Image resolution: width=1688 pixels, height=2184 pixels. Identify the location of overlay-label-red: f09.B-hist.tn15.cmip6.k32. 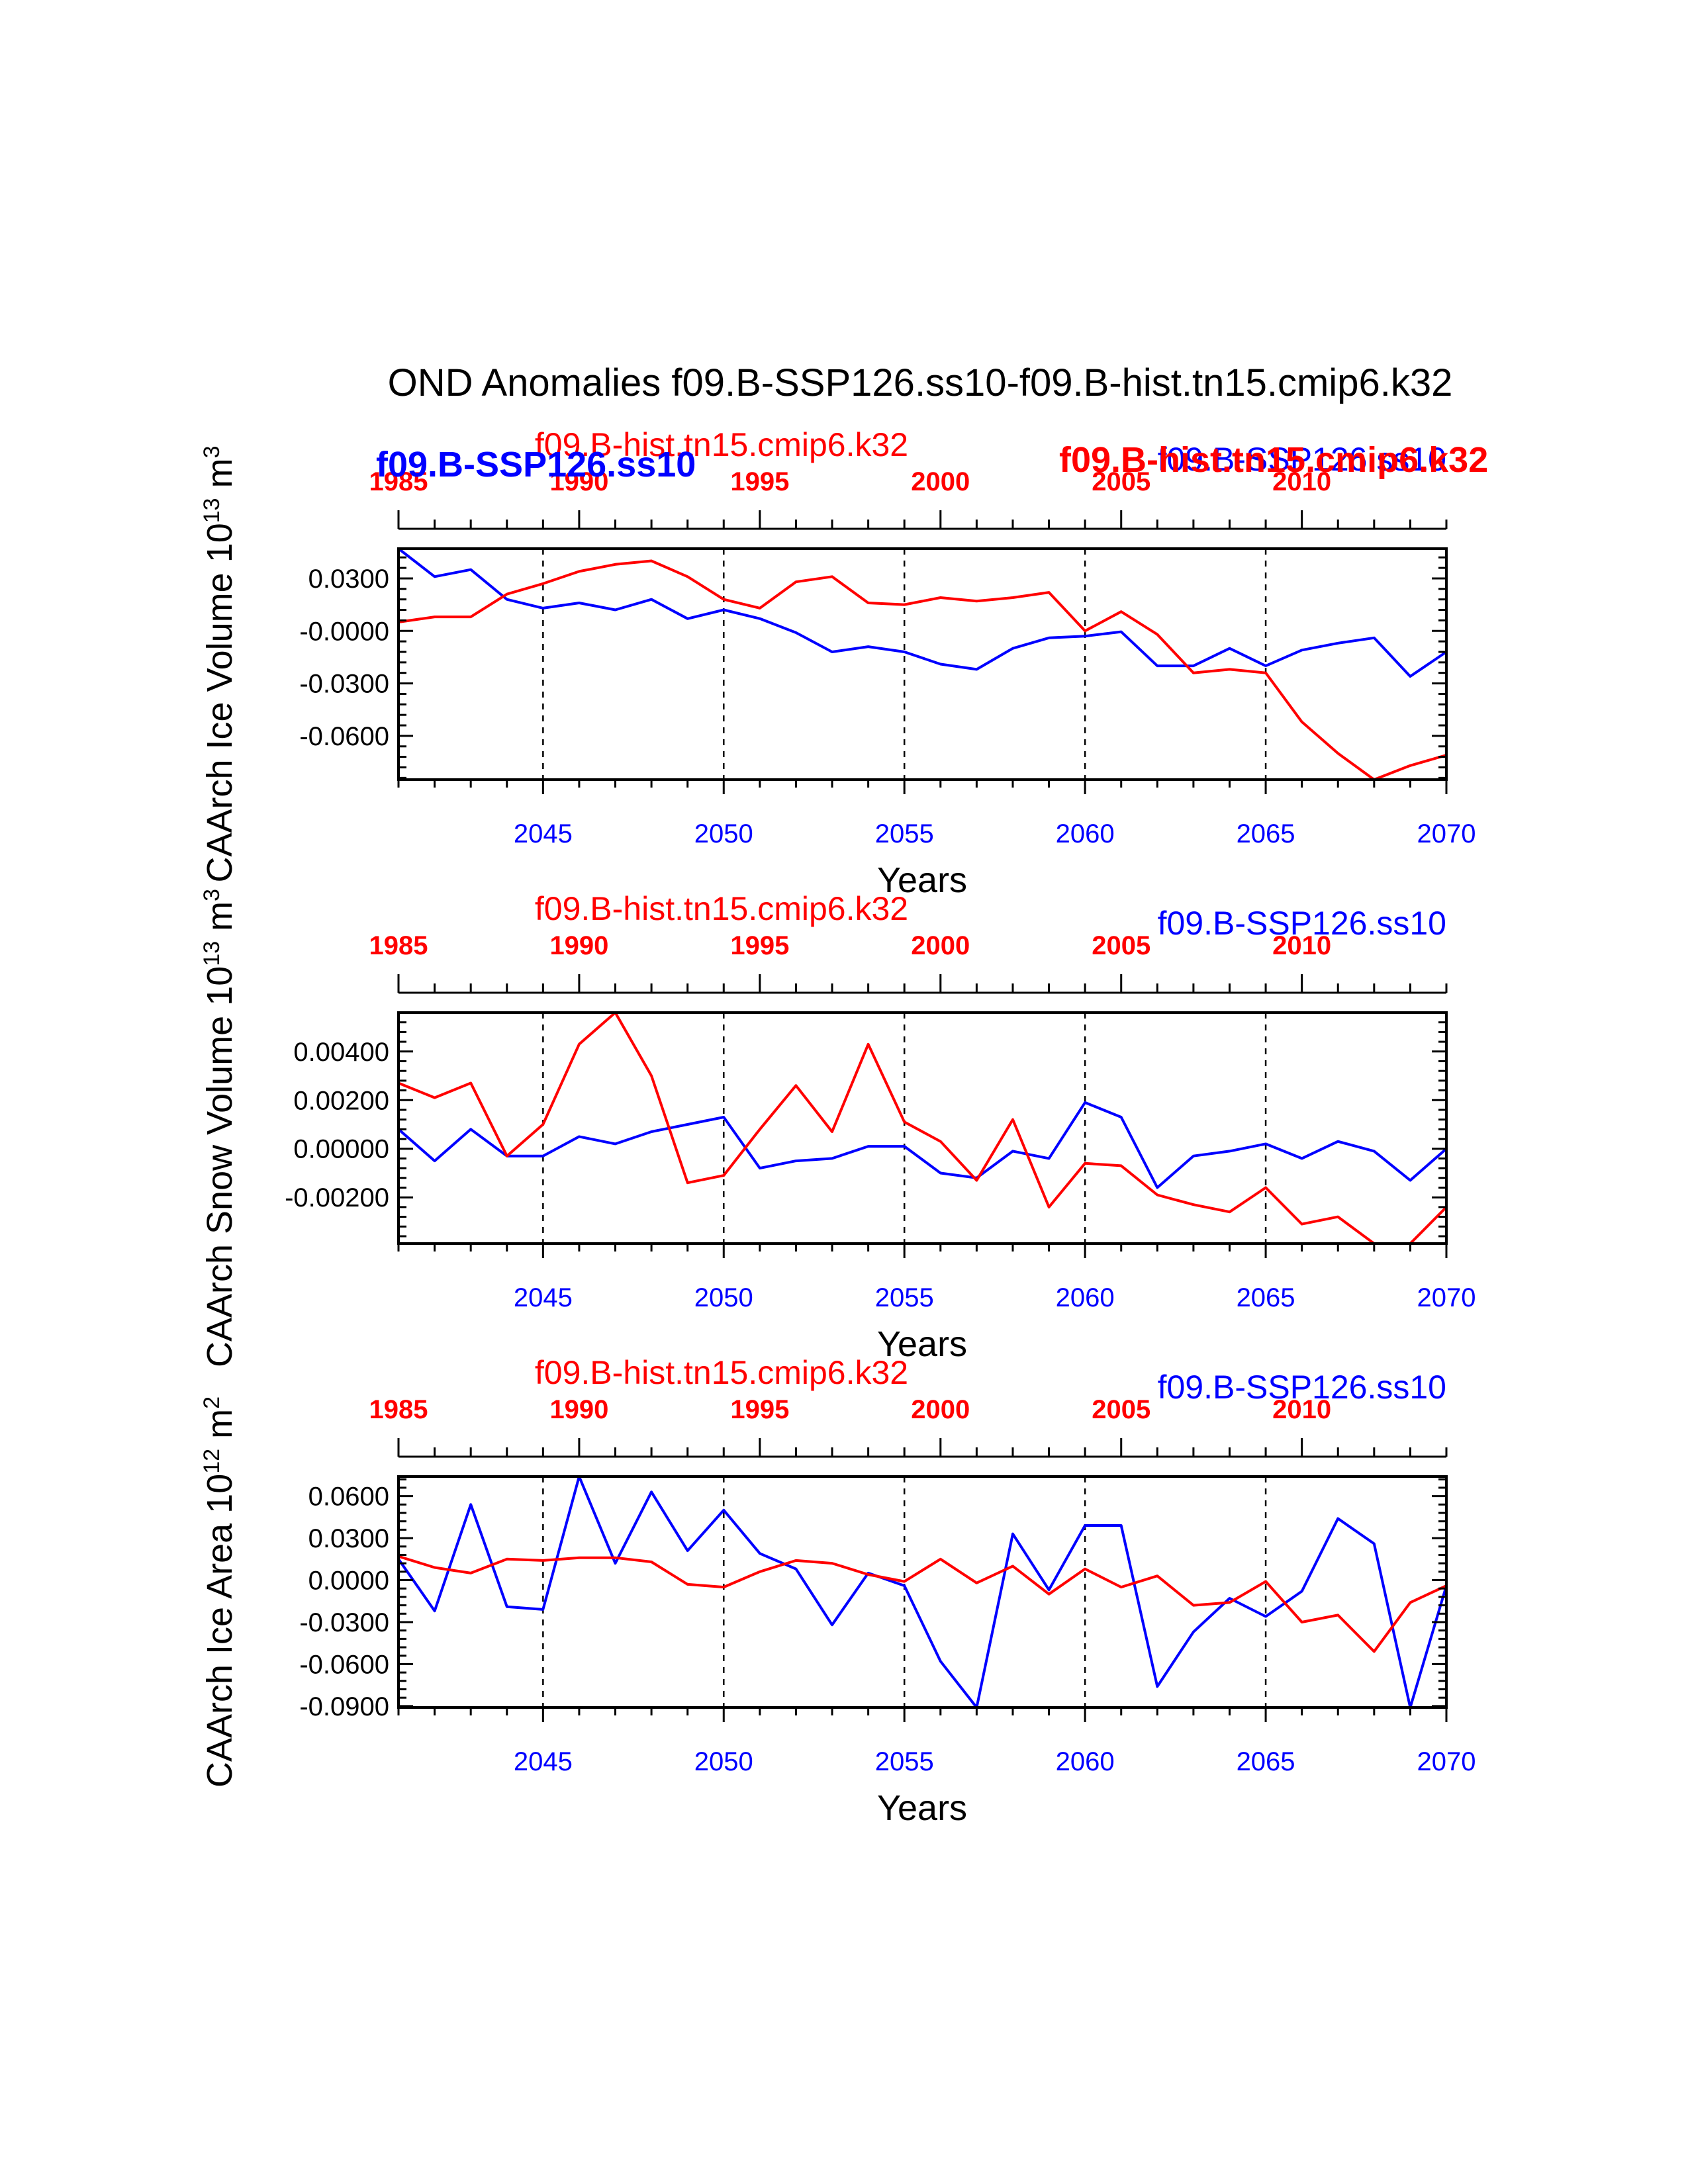
(1273, 460).